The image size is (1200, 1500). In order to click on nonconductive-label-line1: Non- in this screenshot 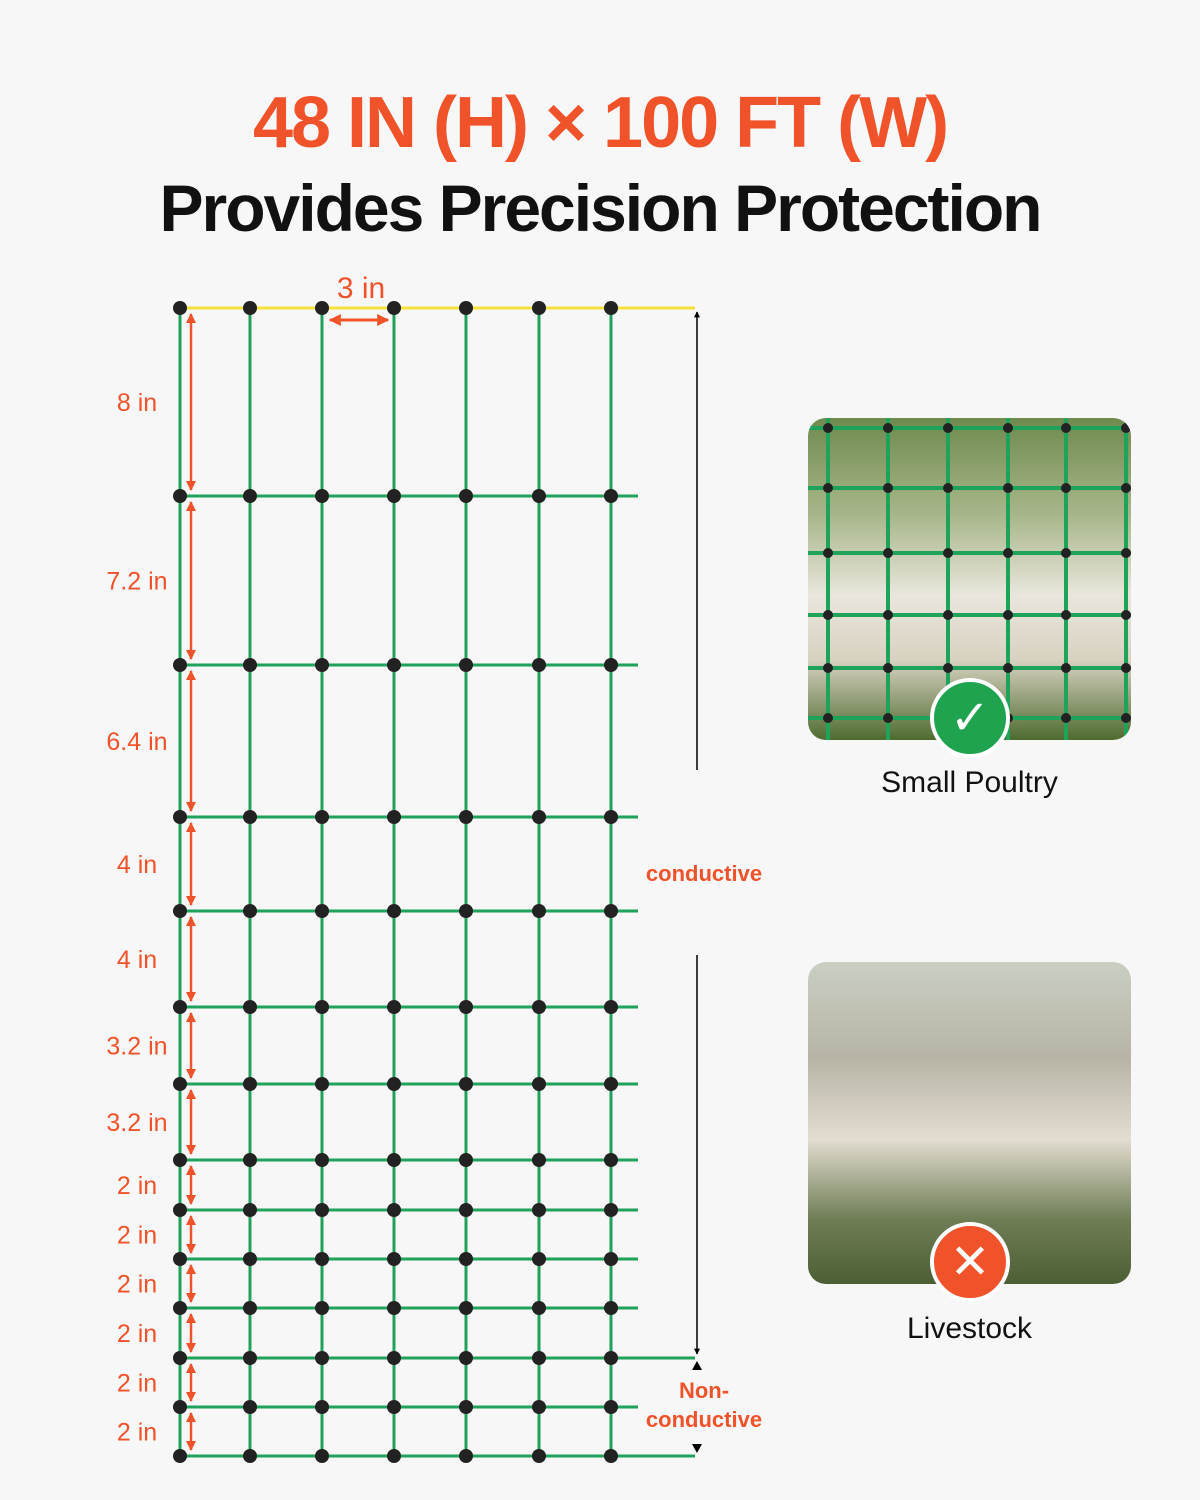, I will do `click(704, 1390)`.